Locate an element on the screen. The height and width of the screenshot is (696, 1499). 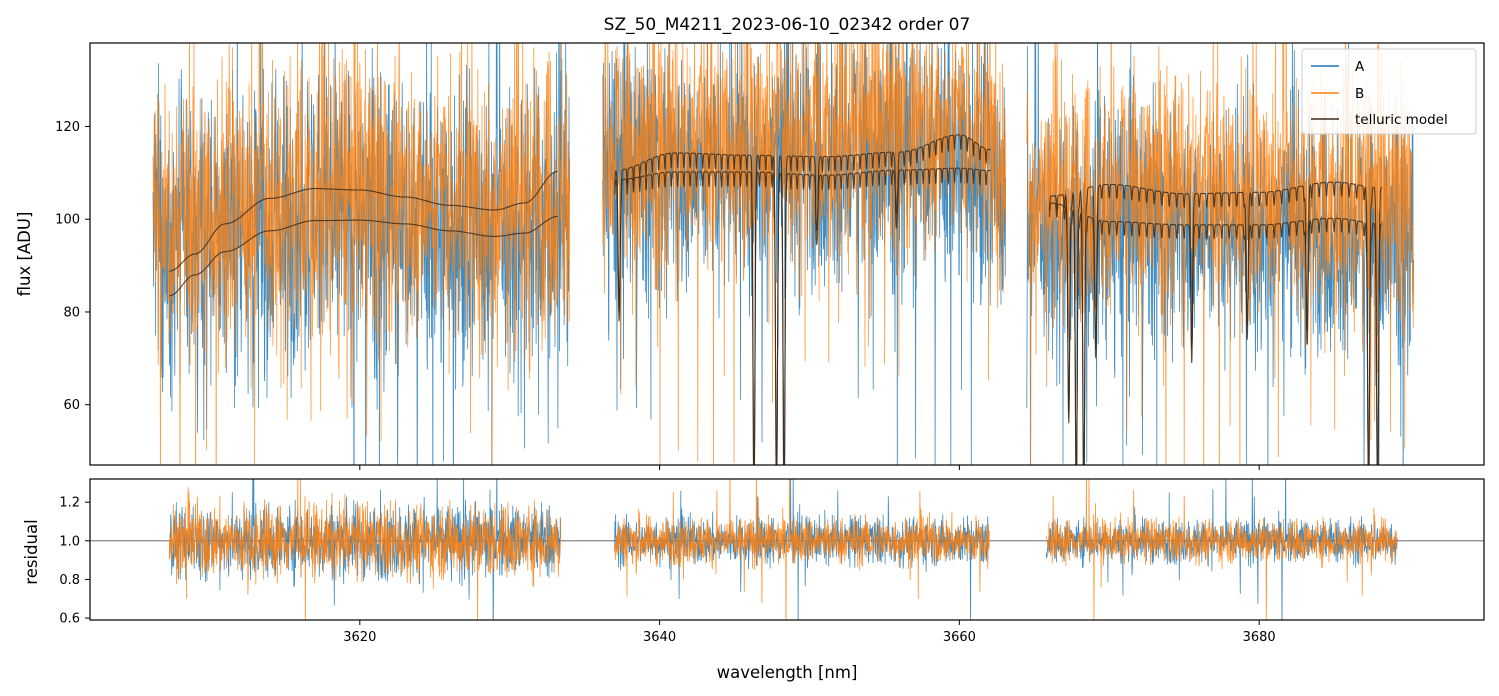
legend-label-telluric: telluric model is located at coordinates (1401, 120).